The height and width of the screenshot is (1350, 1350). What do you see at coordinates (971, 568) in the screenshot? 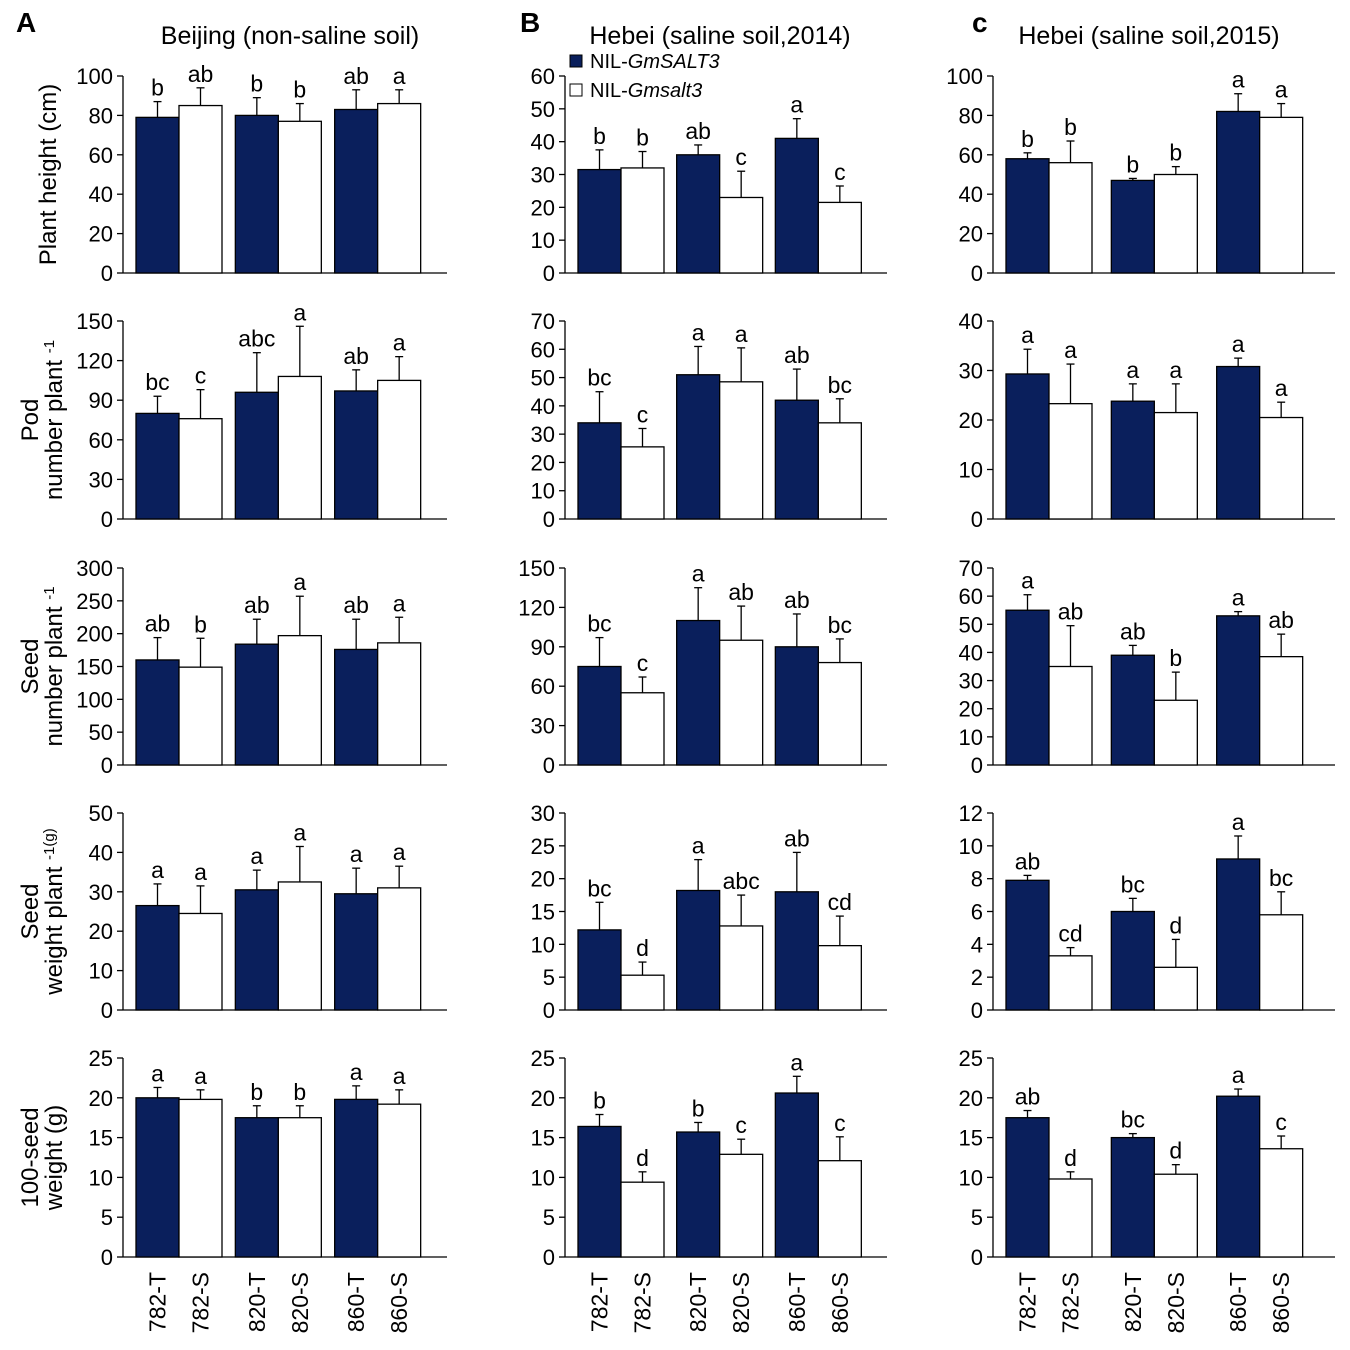
I see `y-tick-label: 70` at bounding box center [971, 568].